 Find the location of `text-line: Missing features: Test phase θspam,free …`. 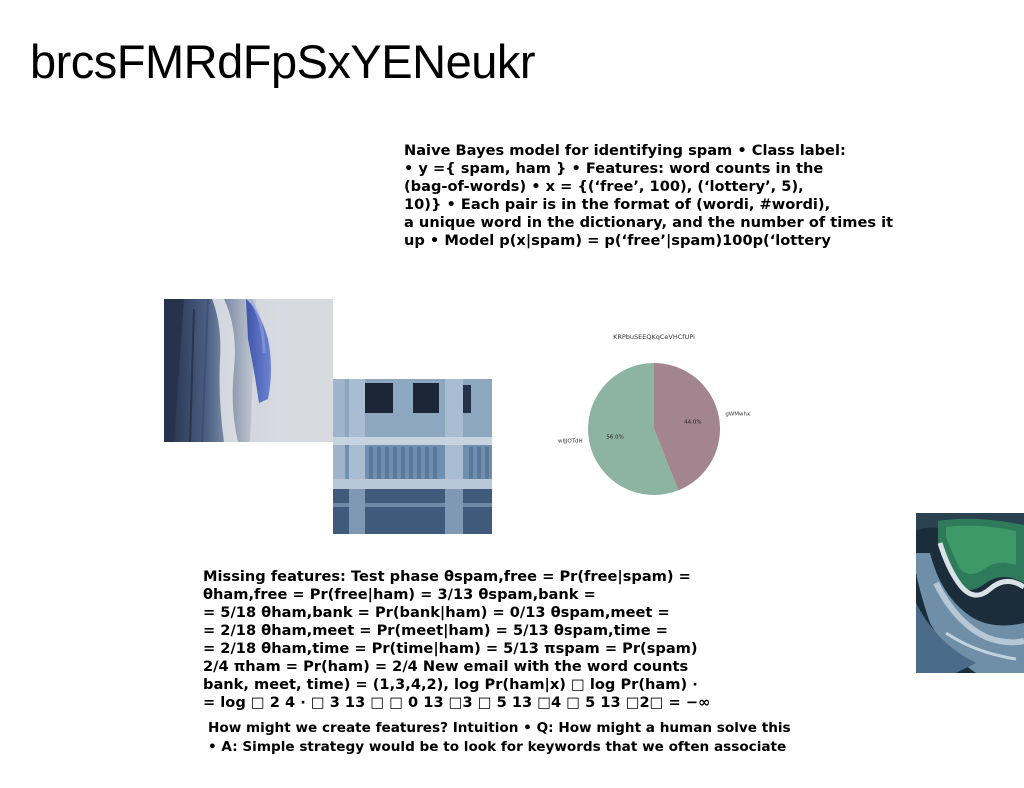

text-line: Missing features: Test phase θspam,free … is located at coordinates (447, 576).